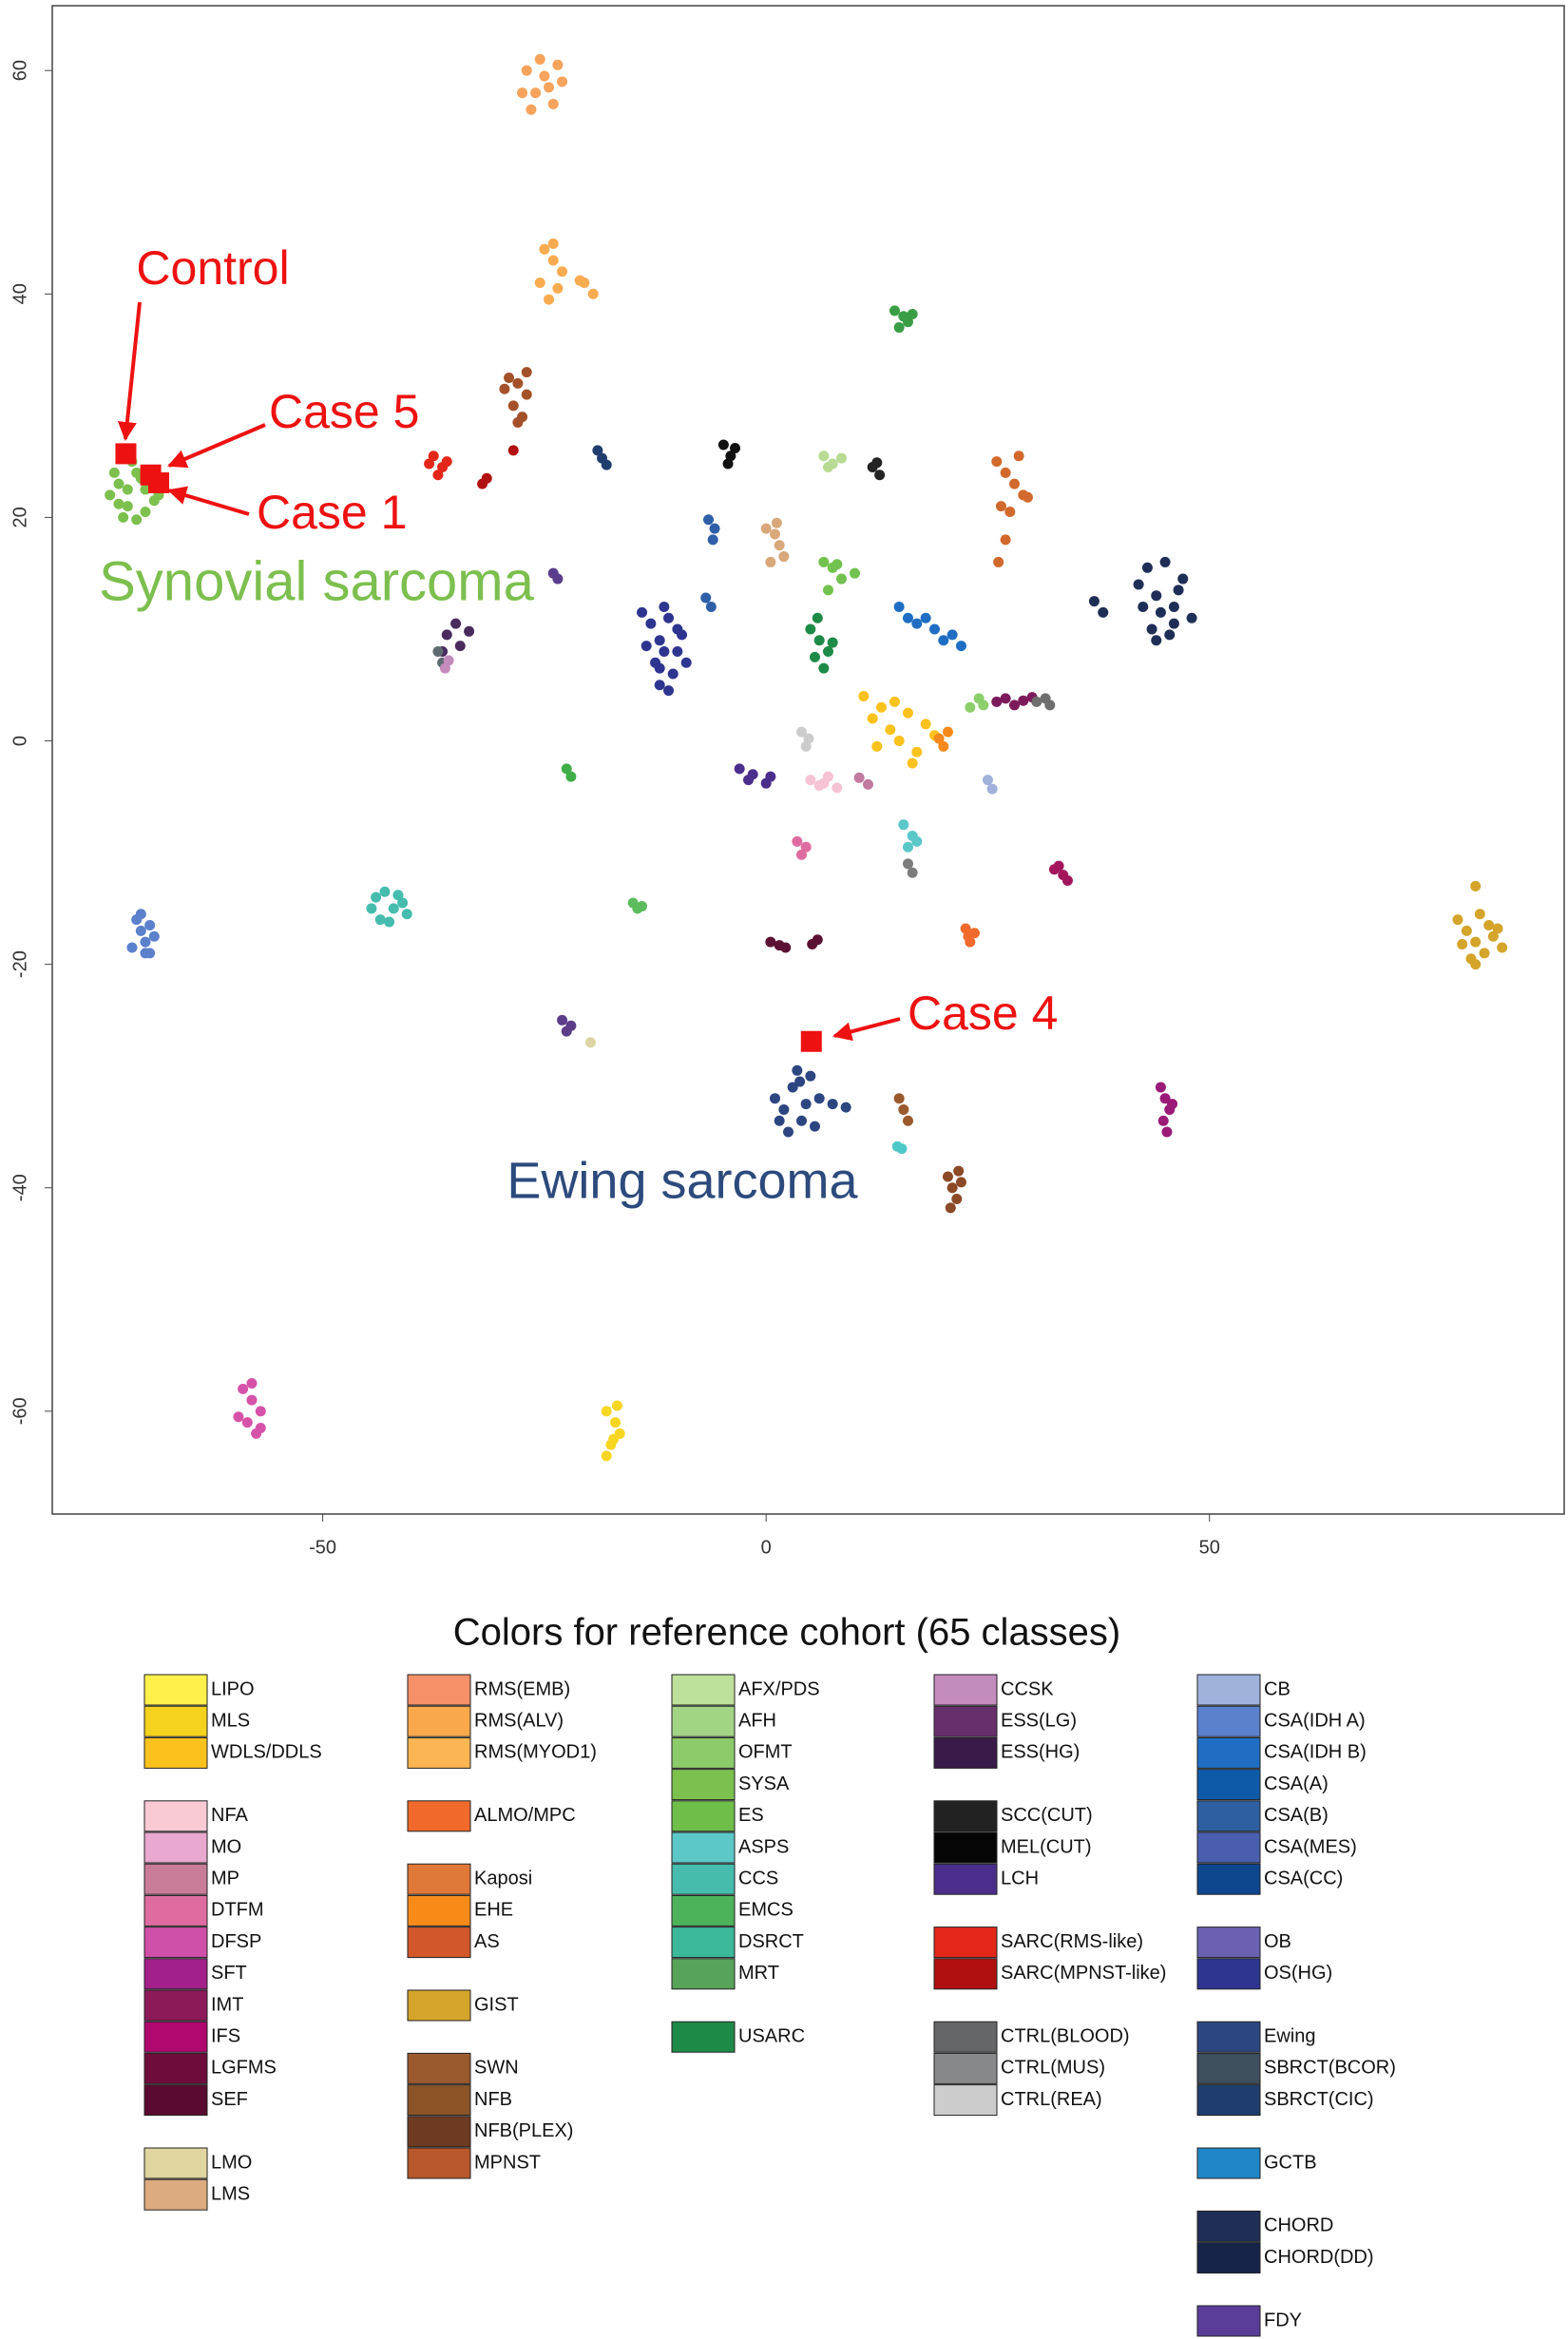  What do you see at coordinates (1310, 1846) in the screenshot?
I see `legend-label: CSA(MES)` at bounding box center [1310, 1846].